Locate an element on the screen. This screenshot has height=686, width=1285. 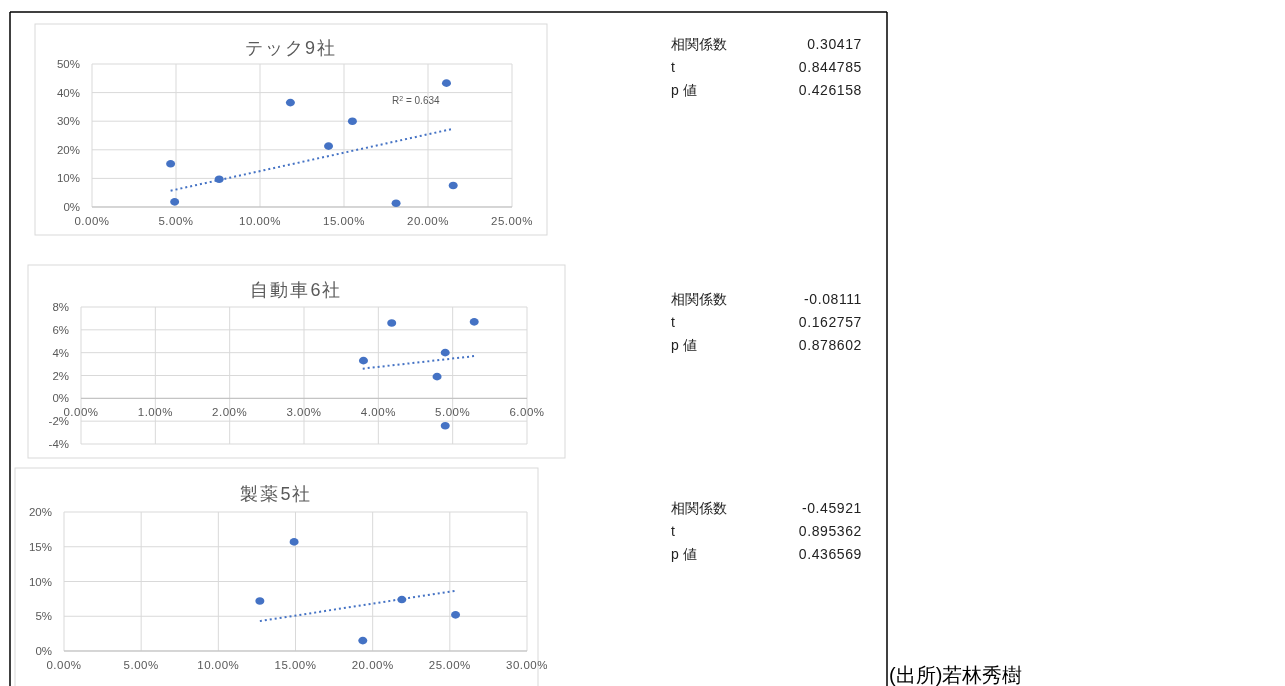
x-tick-label: 2.00% is located at coordinates (230, 412).